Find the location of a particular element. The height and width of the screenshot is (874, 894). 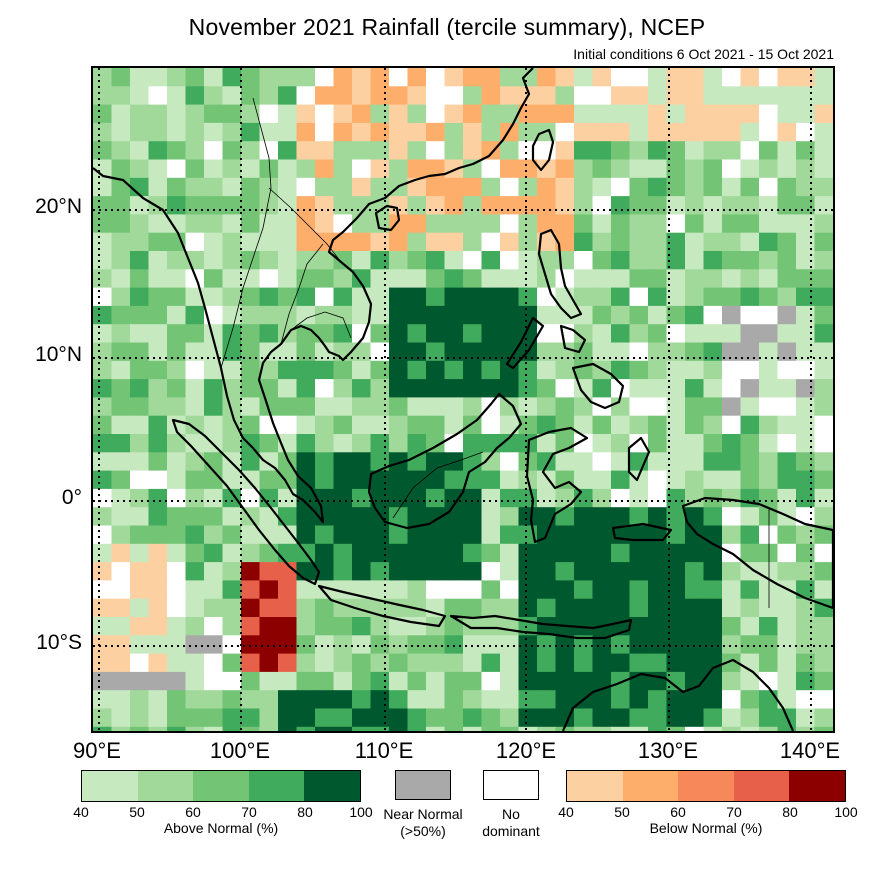

coastline-halmahera is located at coordinates (639, 459).